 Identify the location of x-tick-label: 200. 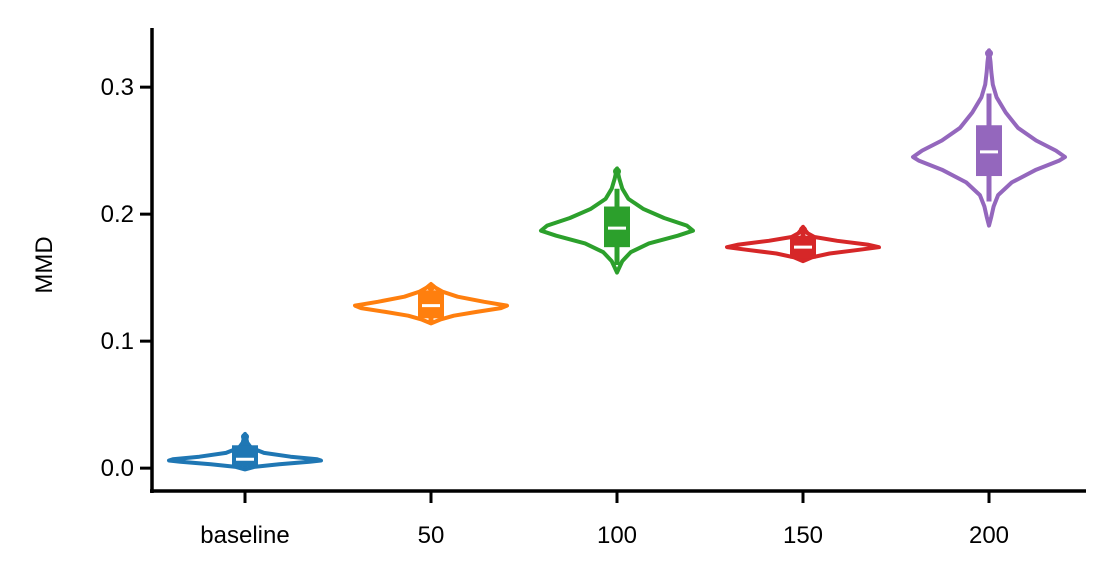
(989, 535).